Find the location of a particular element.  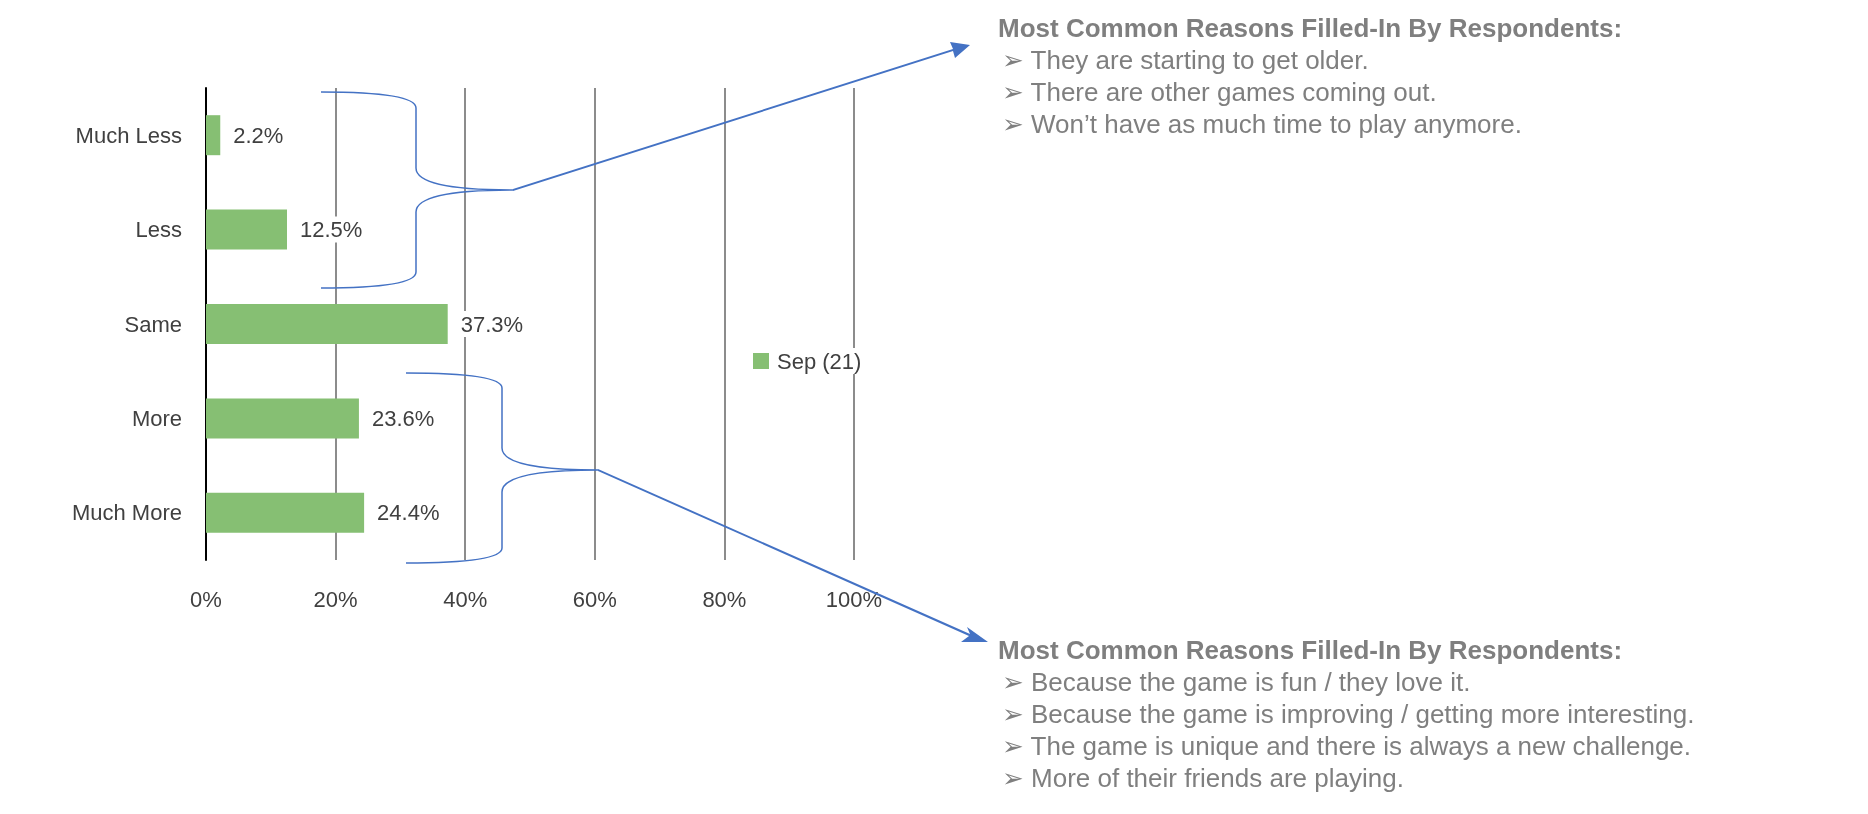

text: Most Common Reasons Filled-In By Respondents: ➢ They are starting to get older. ➢ There are other games coming out. ➢ Won’t have as much time to play anymore. is located at coordinates (1310, 76).